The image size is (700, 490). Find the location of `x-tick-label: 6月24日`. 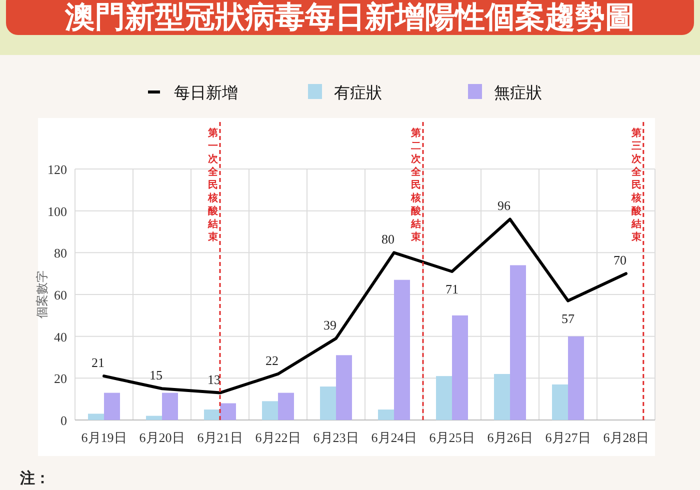

x-tick-label: 6月24日 is located at coordinates (394, 437).